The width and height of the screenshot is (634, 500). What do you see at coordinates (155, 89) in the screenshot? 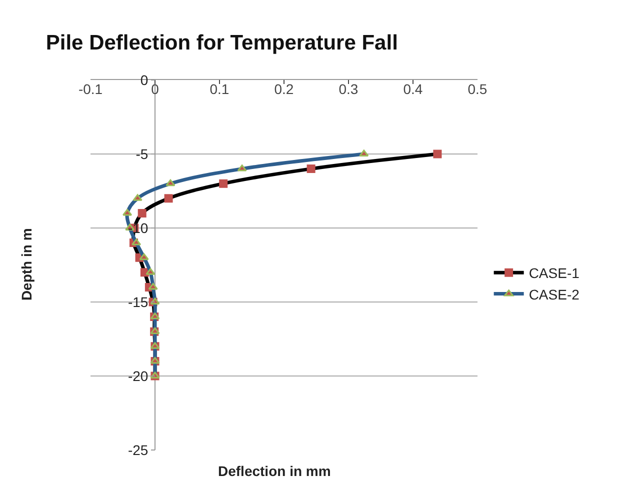
I see `x-tick-label: 0` at bounding box center [155, 89].